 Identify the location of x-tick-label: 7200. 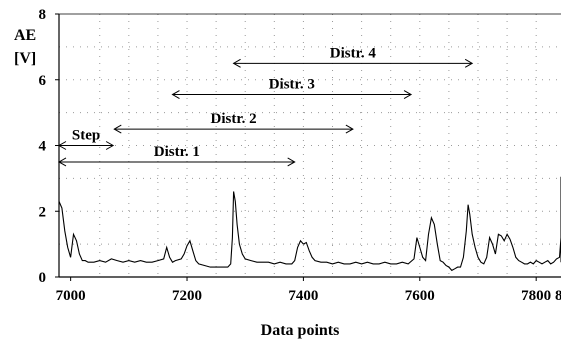
(187, 296).